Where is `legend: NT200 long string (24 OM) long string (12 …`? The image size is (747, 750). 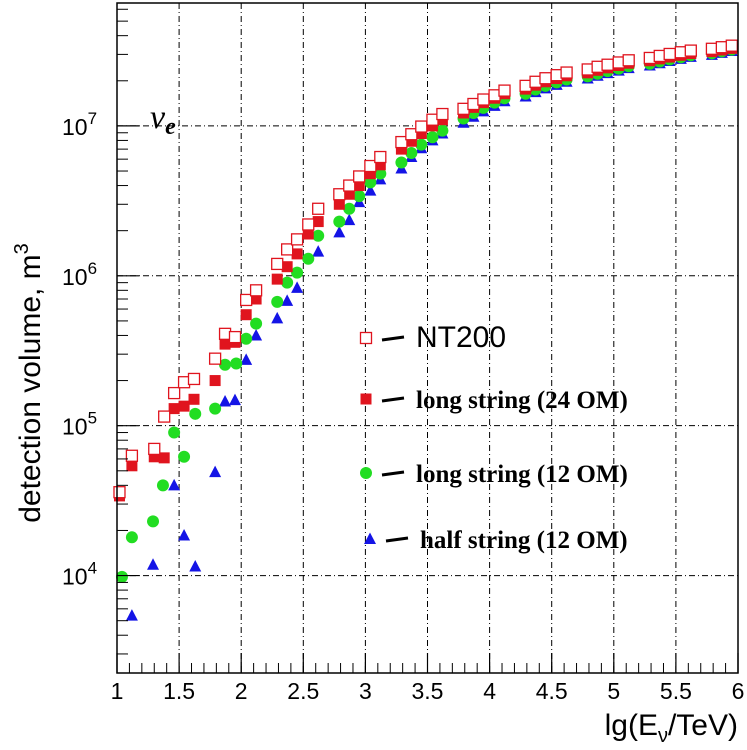 legend: NT200 long string (24 OM) long string (12 … is located at coordinates (493, 437).